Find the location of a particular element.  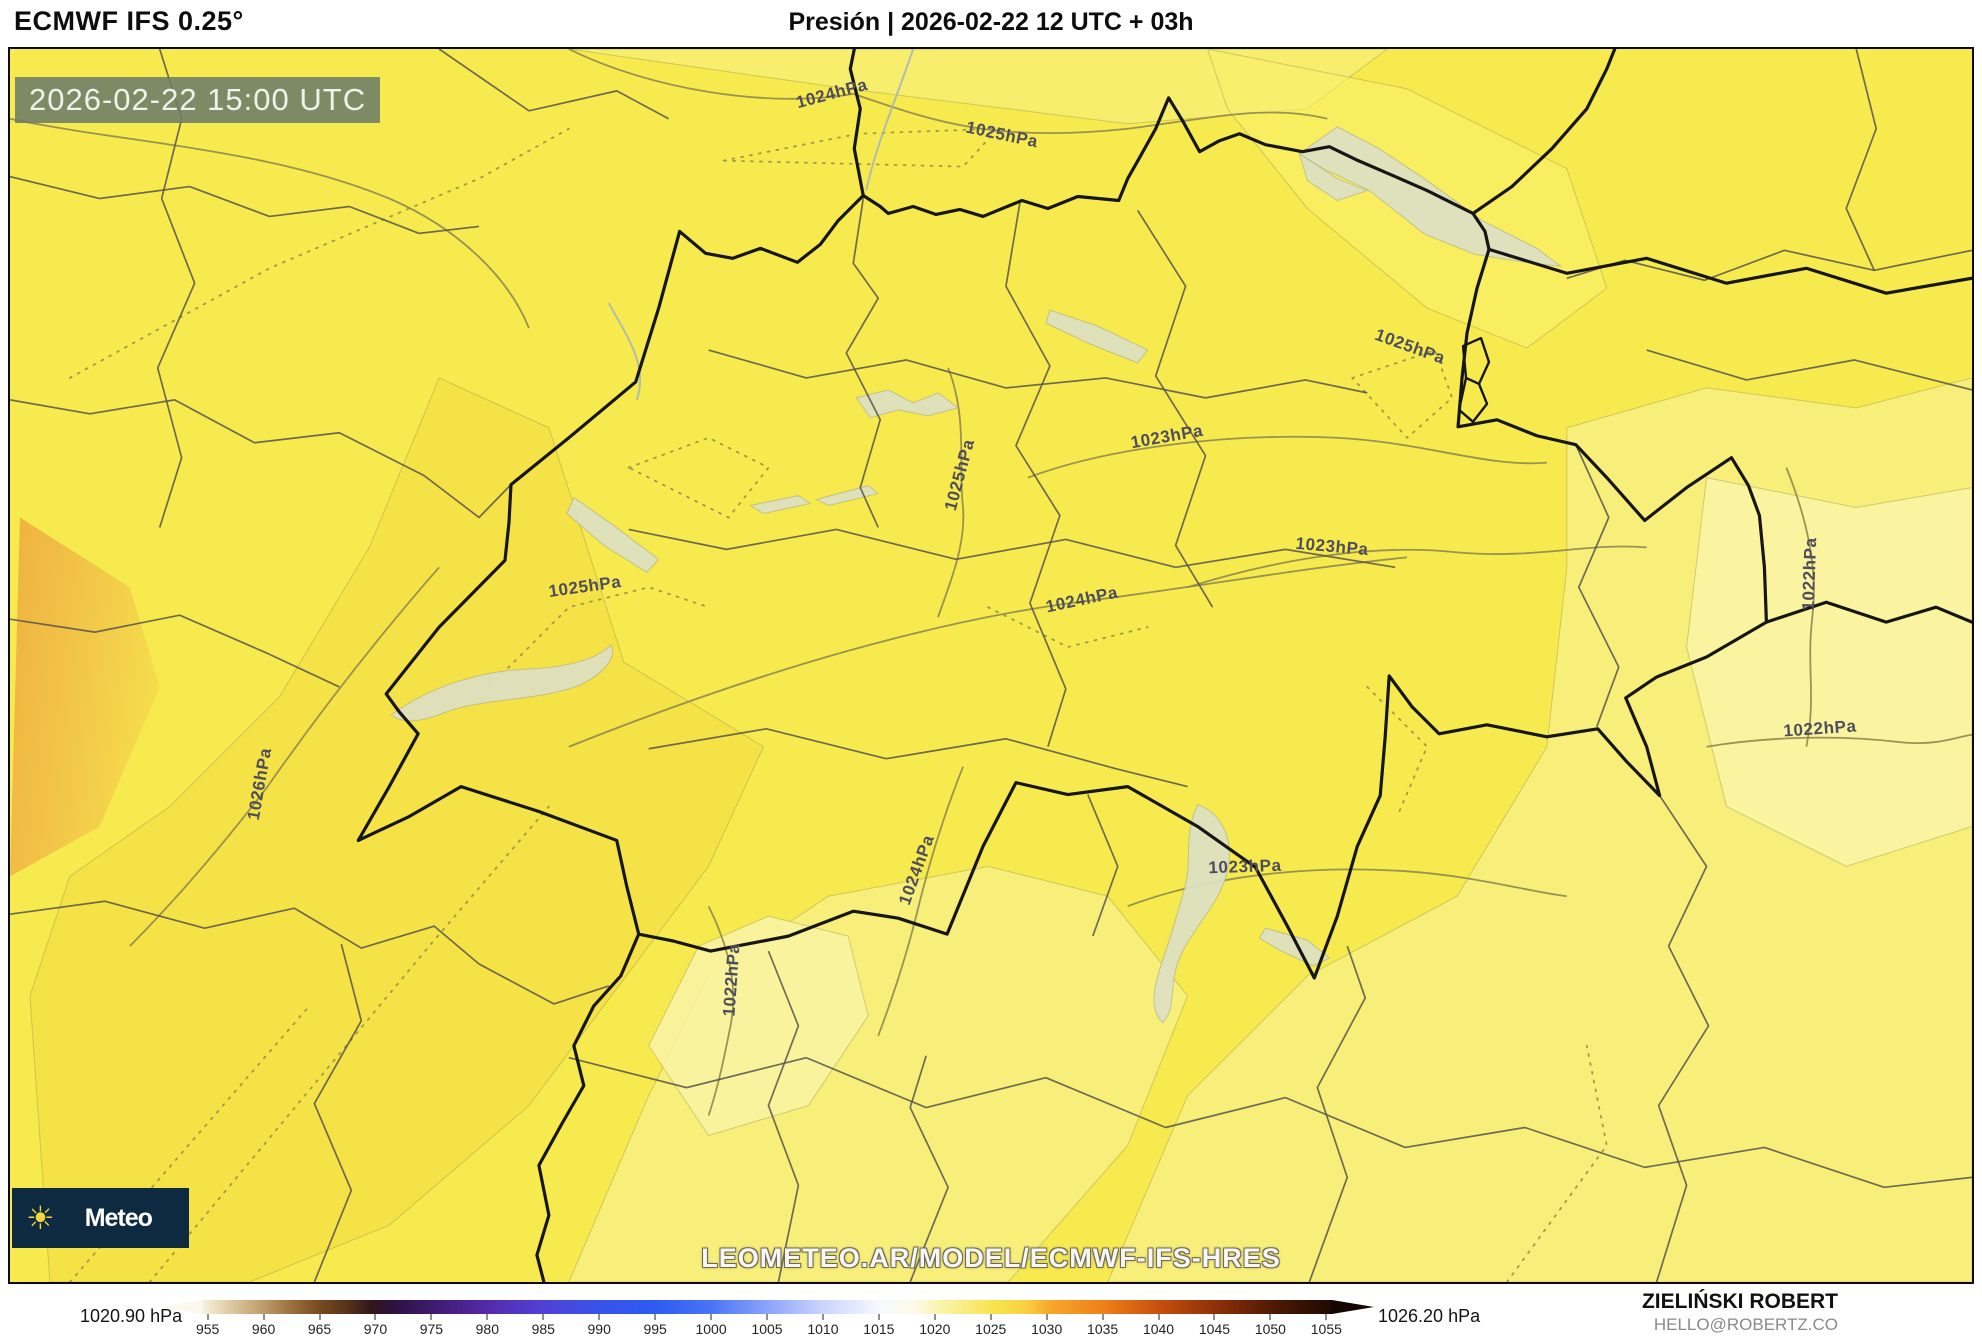

colorbar-tick-label: 975 is located at coordinates (431, 1329).